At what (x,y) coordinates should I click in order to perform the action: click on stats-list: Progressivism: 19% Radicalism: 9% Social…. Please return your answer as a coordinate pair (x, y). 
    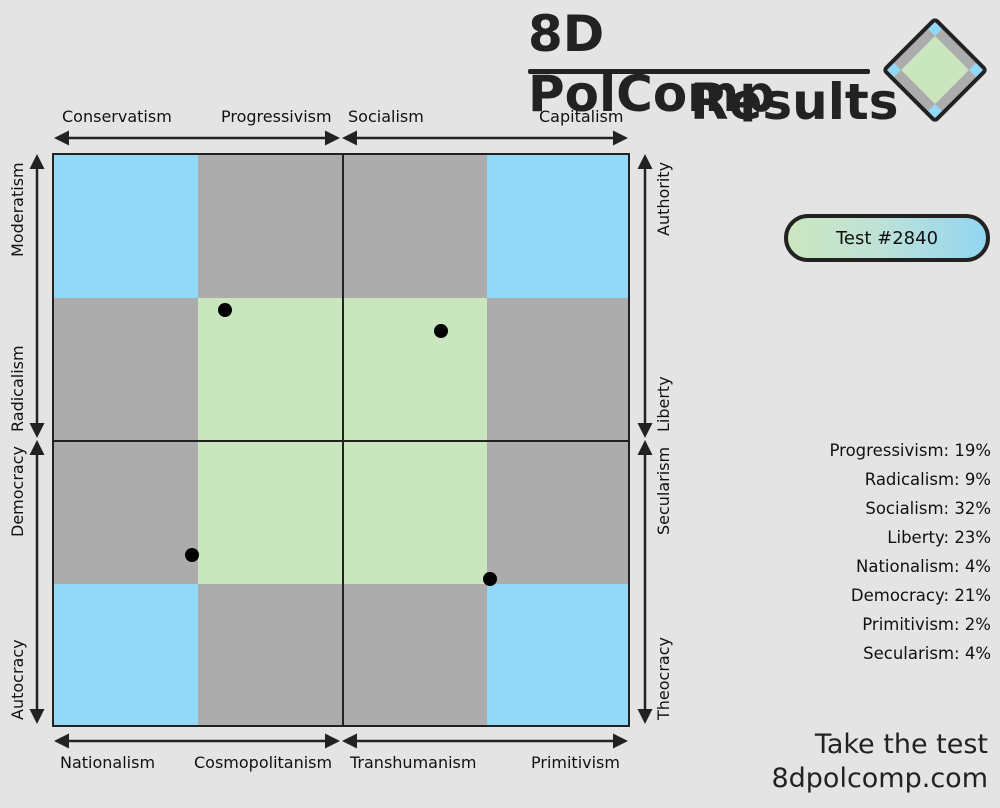
    Looking at the image, I should click on (861, 552).